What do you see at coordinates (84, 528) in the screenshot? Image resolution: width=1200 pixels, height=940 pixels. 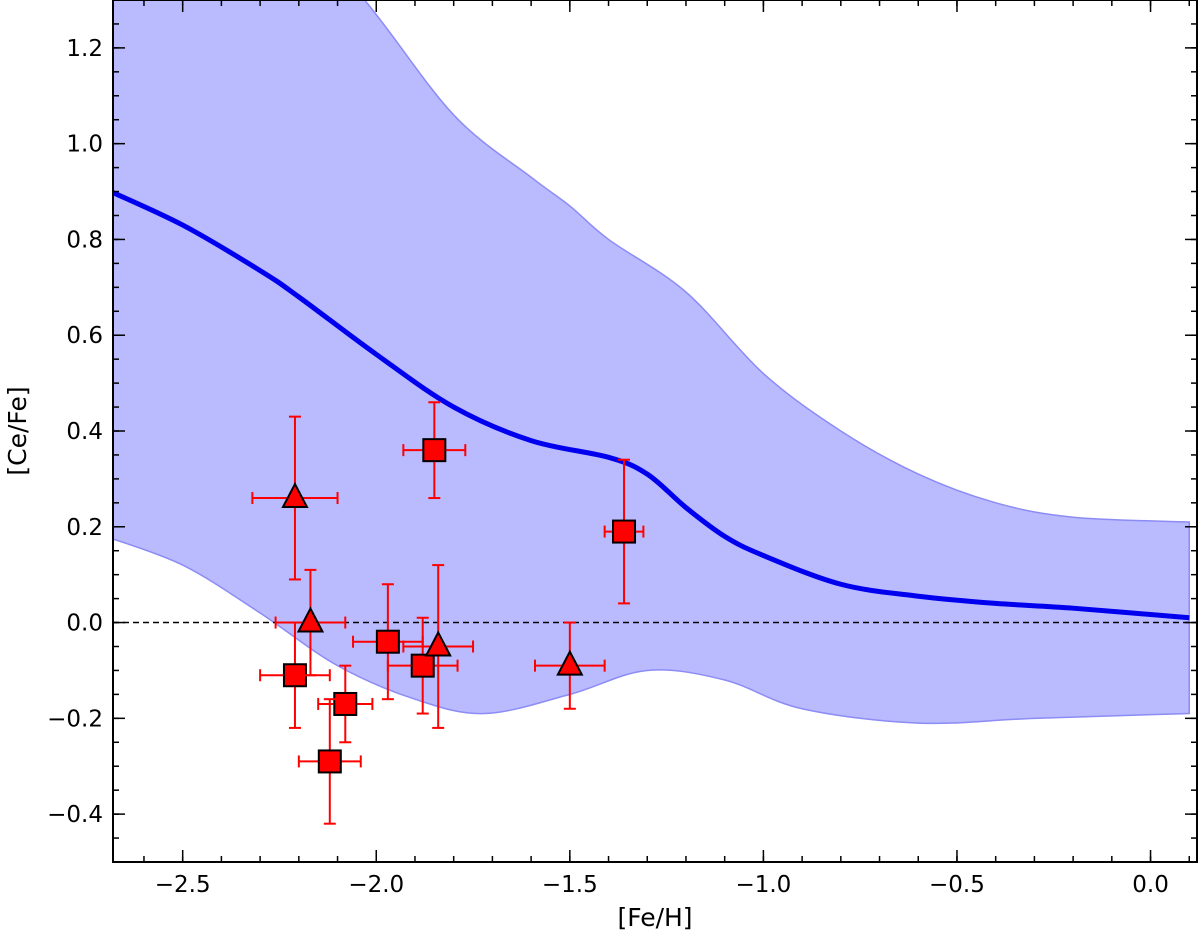 I see `y-tick-label: 0.2` at bounding box center [84, 528].